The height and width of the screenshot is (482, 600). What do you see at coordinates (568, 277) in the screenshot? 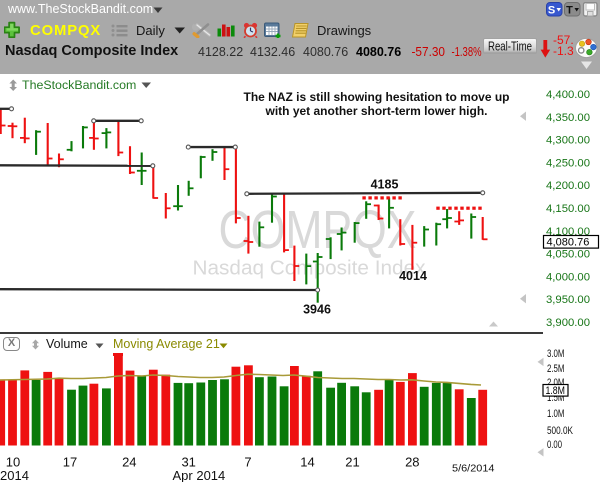
I see `svg-text: 4,000.00` at bounding box center [568, 277].